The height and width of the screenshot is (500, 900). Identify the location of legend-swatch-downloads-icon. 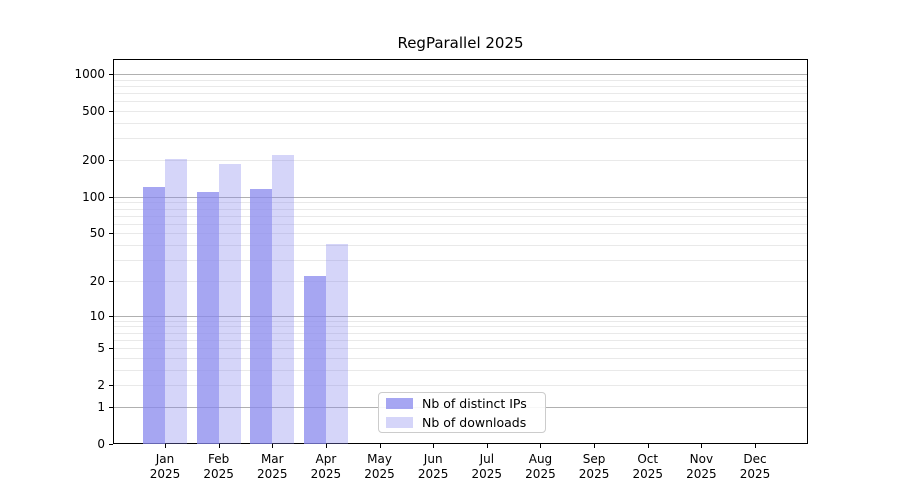
(399, 422).